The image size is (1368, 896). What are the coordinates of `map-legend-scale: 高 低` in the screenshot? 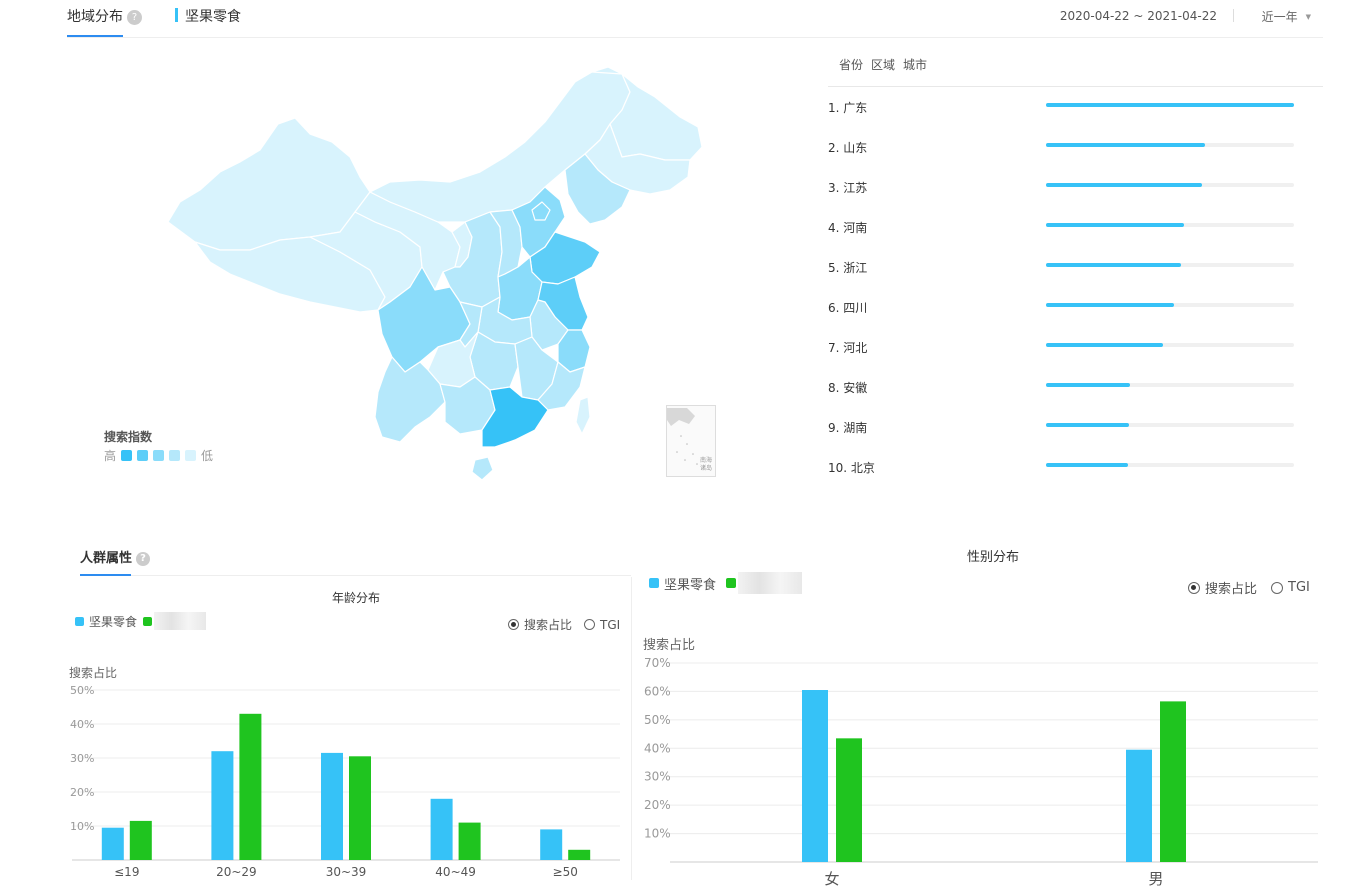 It's located at (158, 455).